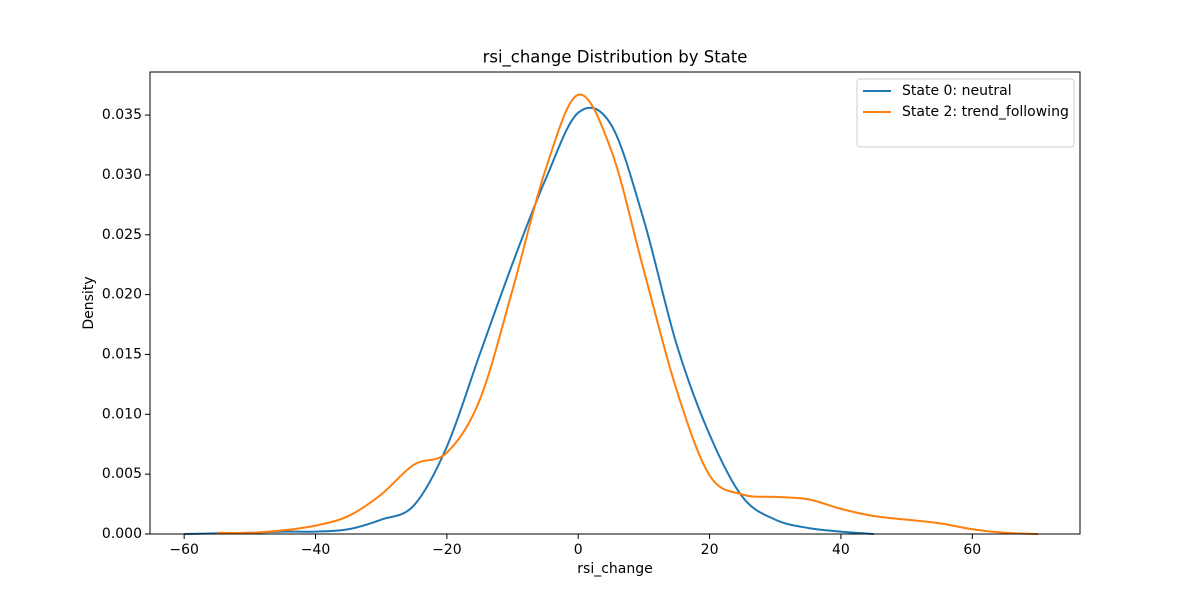  I want to click on x-tick-label: 60, so click(972, 550).